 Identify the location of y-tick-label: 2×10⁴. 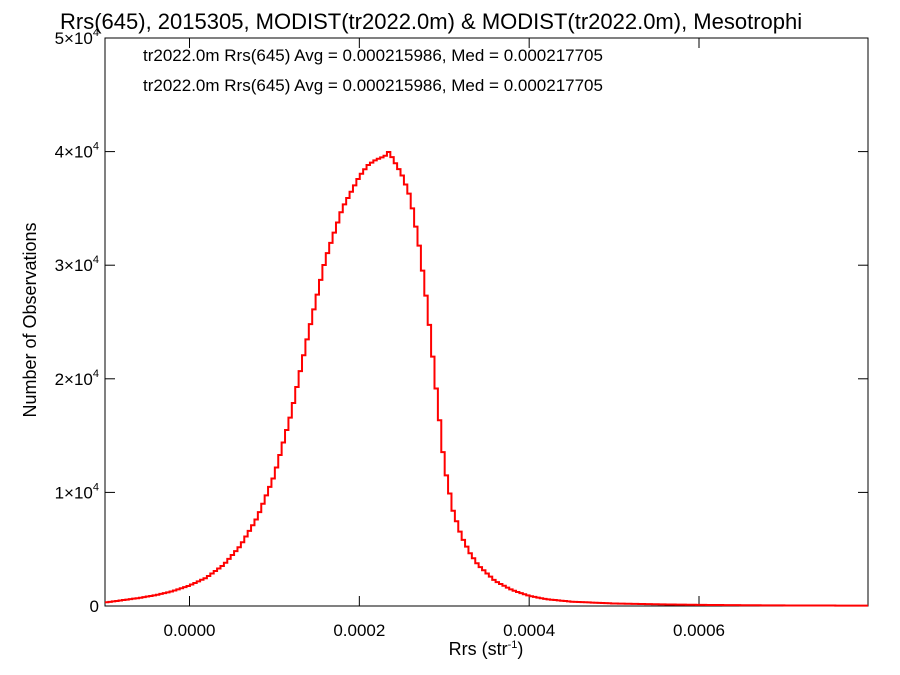
(77, 378).